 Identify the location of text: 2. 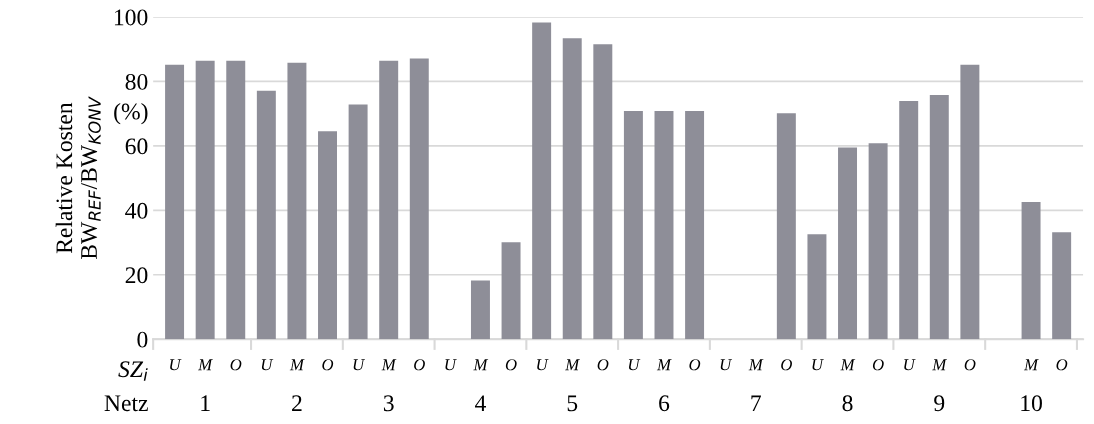
(297, 403).